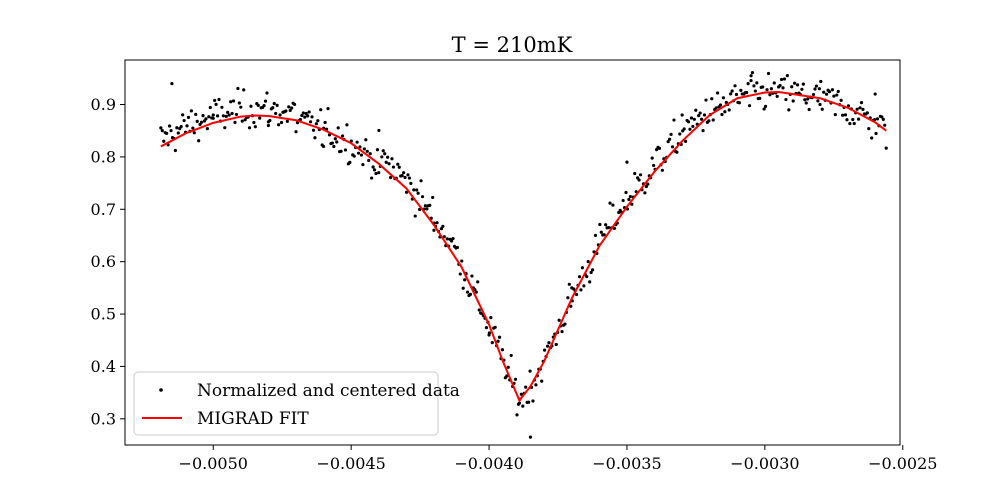 This screenshot has width=1000, height=500. Describe the element at coordinates (103, 104) in the screenshot. I see `y-tick-label: 0.9` at that location.